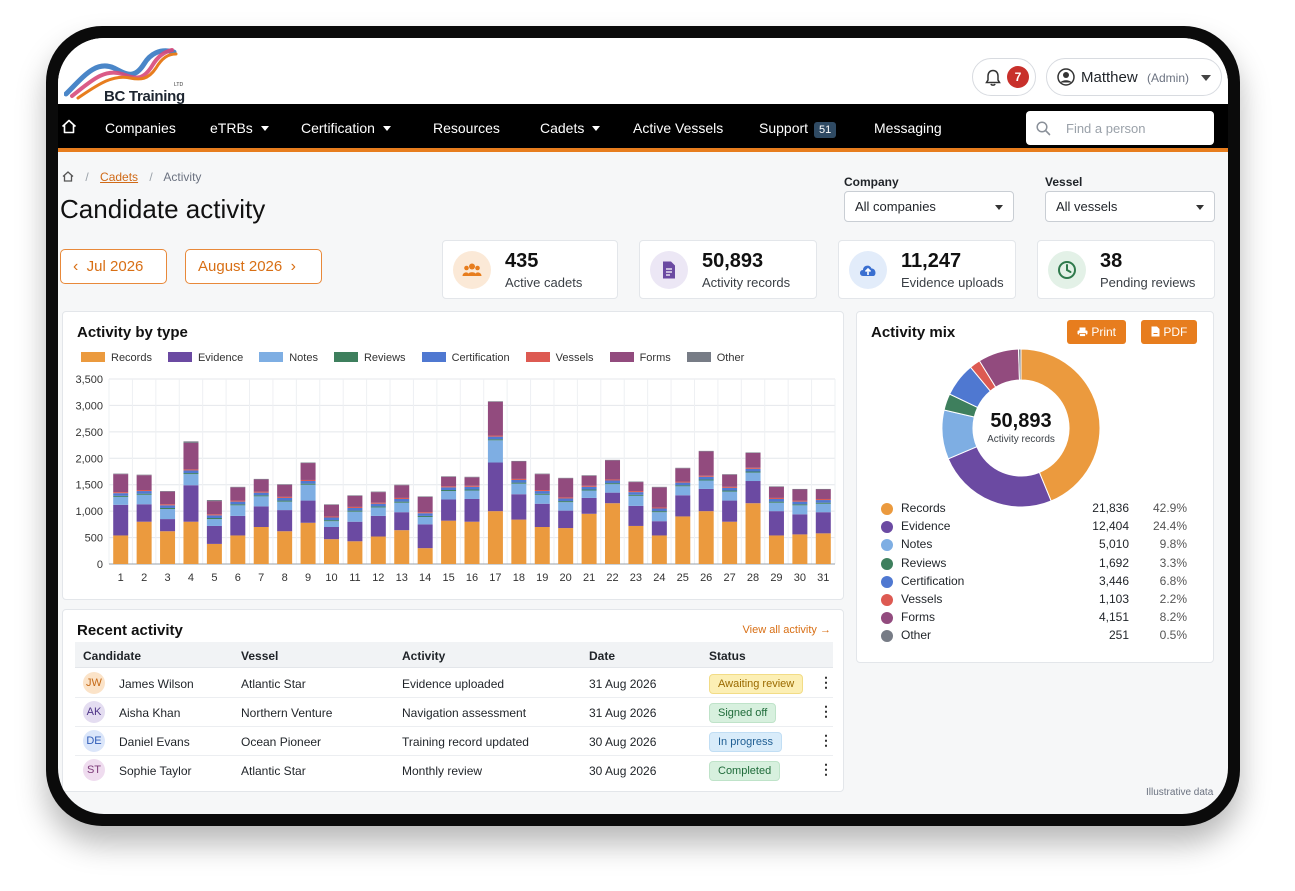 The image size is (1295, 891). What do you see at coordinates (727, 656) in the screenshot?
I see `column-header: Status` at bounding box center [727, 656].